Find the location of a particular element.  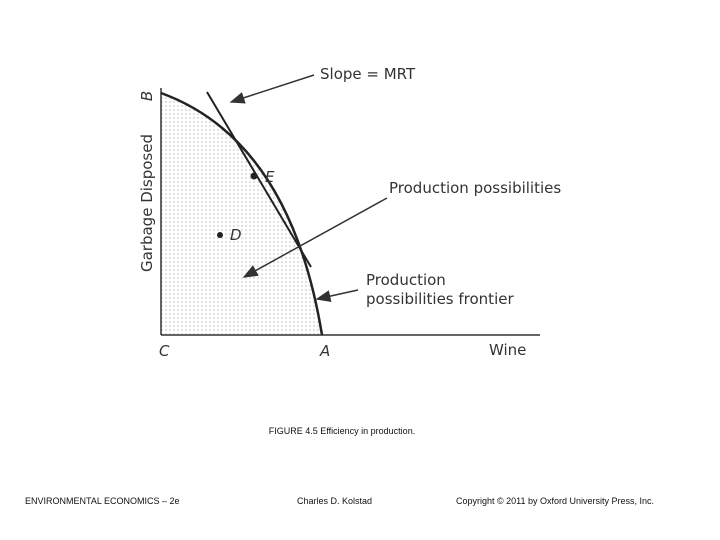

point-label: A is located at coordinates (324, 351).